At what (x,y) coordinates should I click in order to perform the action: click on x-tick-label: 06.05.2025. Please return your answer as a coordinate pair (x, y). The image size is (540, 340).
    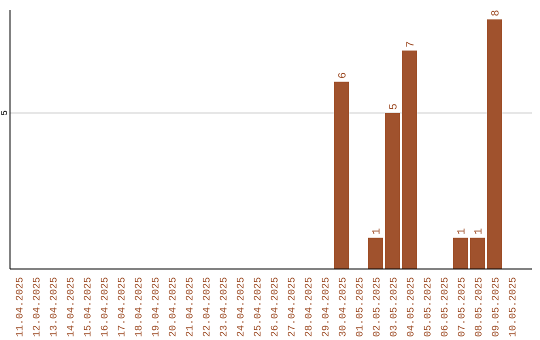
    Looking at the image, I should click on (446, 307).